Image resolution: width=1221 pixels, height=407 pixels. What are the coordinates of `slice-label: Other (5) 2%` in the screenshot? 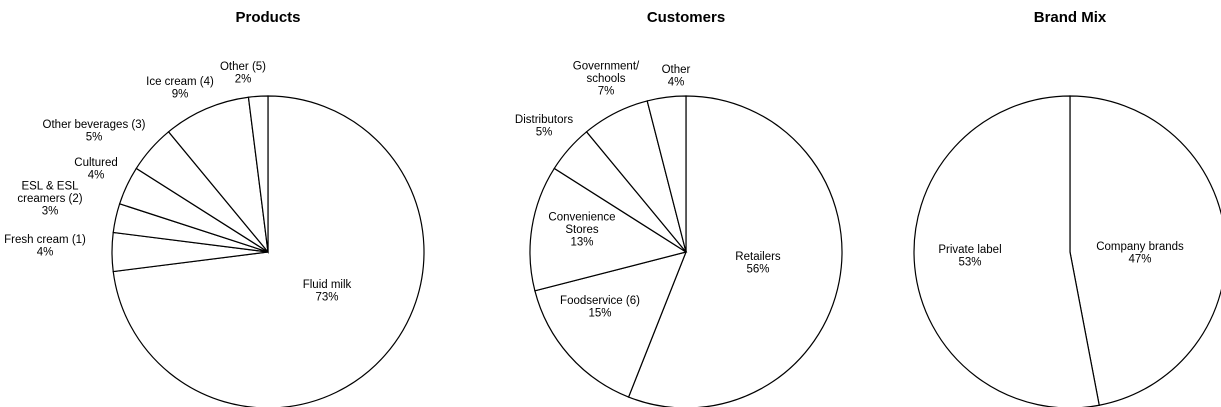 It's located at (243, 73).